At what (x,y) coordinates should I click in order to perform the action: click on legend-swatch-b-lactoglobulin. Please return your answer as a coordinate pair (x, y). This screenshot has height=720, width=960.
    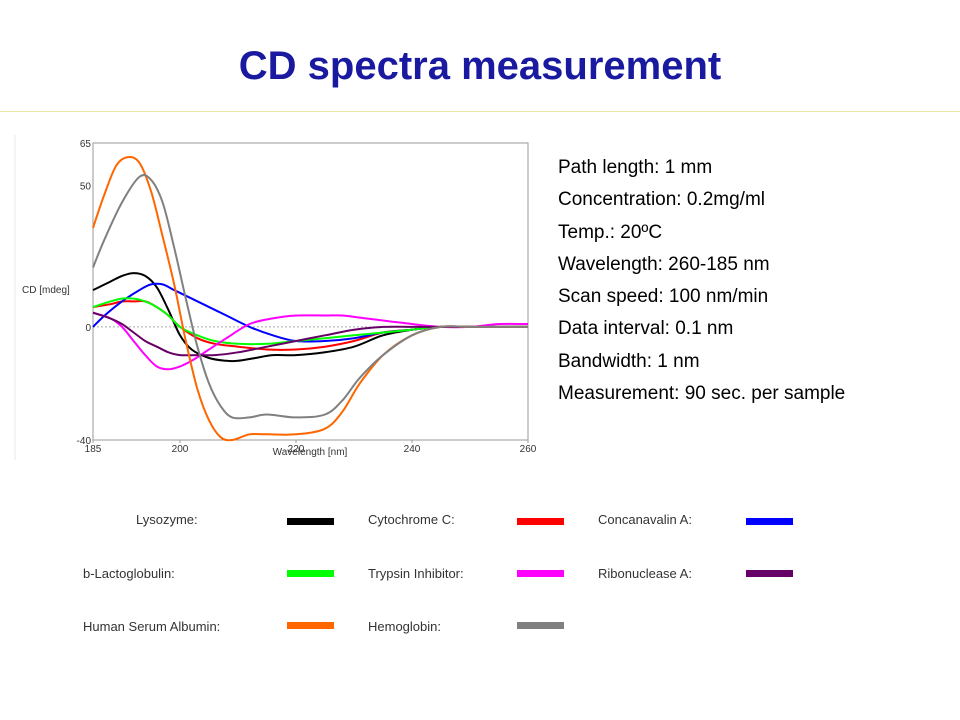
    Looking at the image, I should click on (310, 573).